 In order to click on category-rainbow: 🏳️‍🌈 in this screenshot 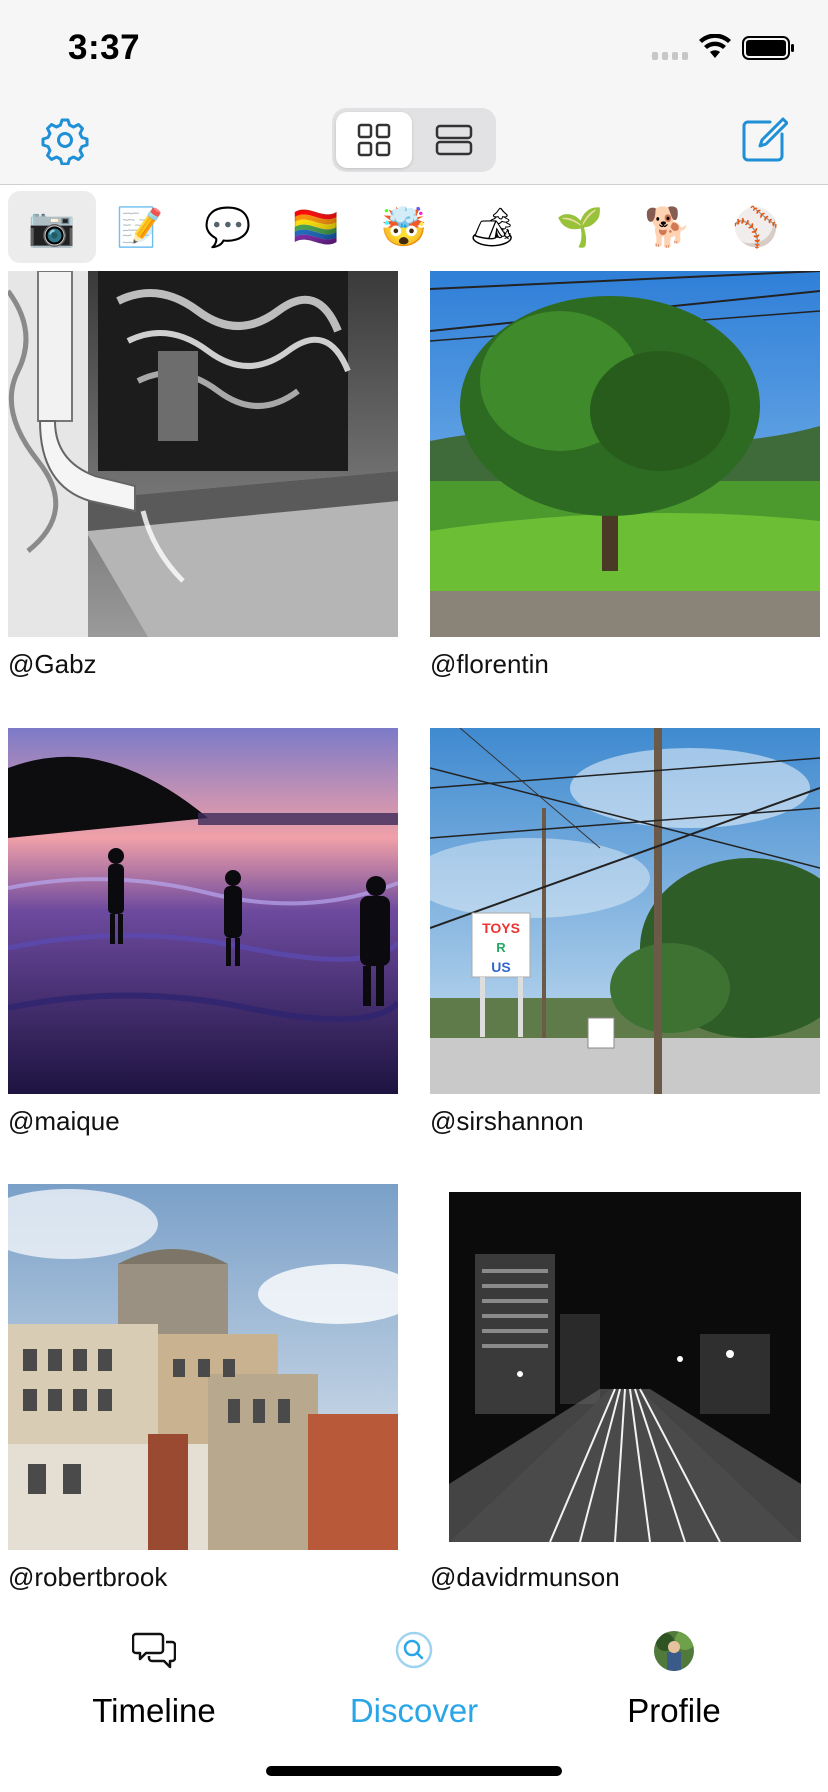, I will do `click(316, 227)`.